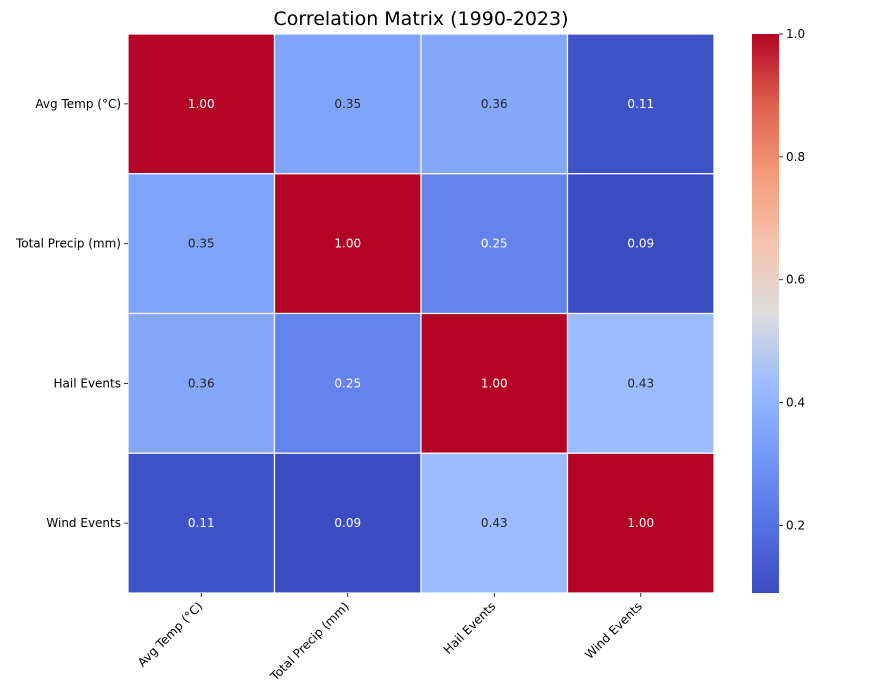  I want to click on colorbar-tick-label: 0.6, so click(795, 280).